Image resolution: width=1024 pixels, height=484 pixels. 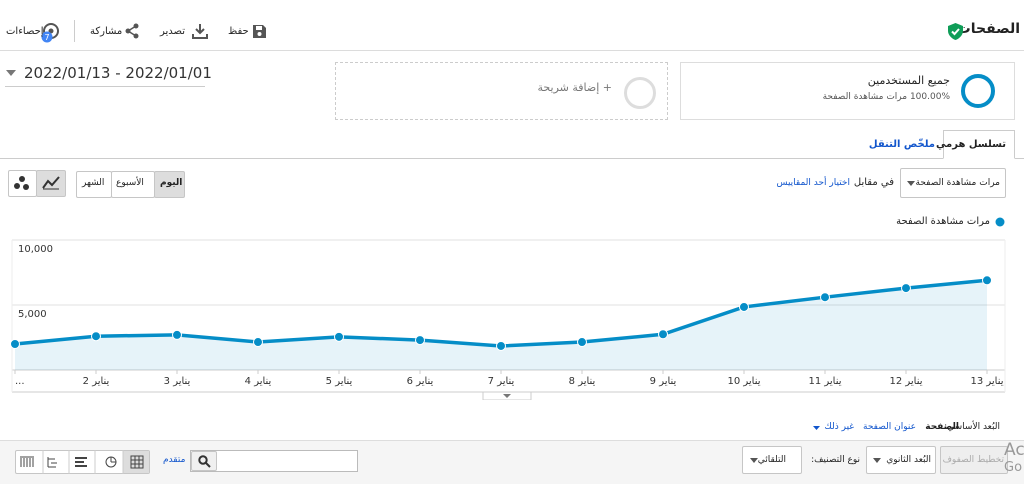 What do you see at coordinates (886, 97) in the screenshot?
I see `segment-detail: 100.00% مرات مشاهدة الصفحة` at bounding box center [886, 97].